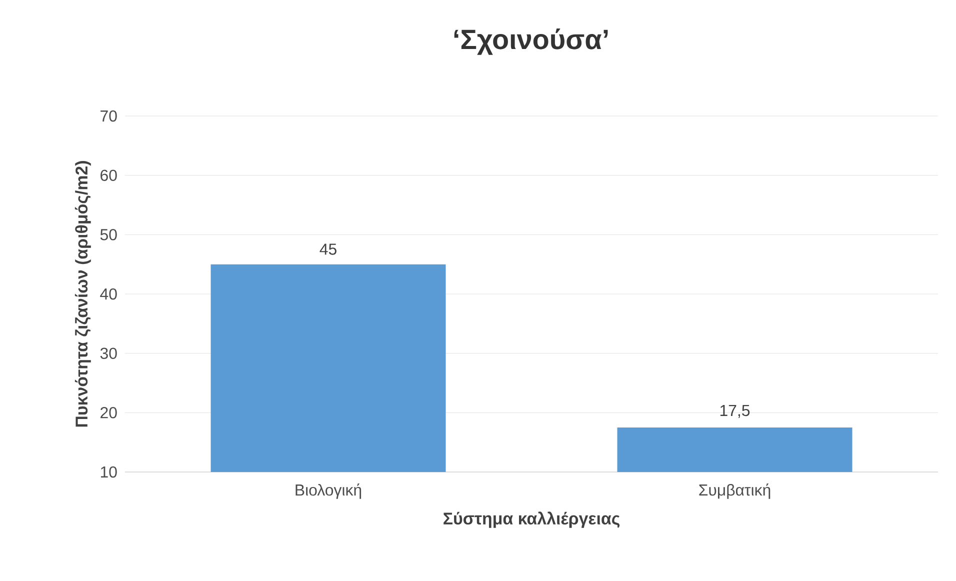 This screenshot has height=581, width=956. I want to click on y-tick-label: 60, so click(108, 175).